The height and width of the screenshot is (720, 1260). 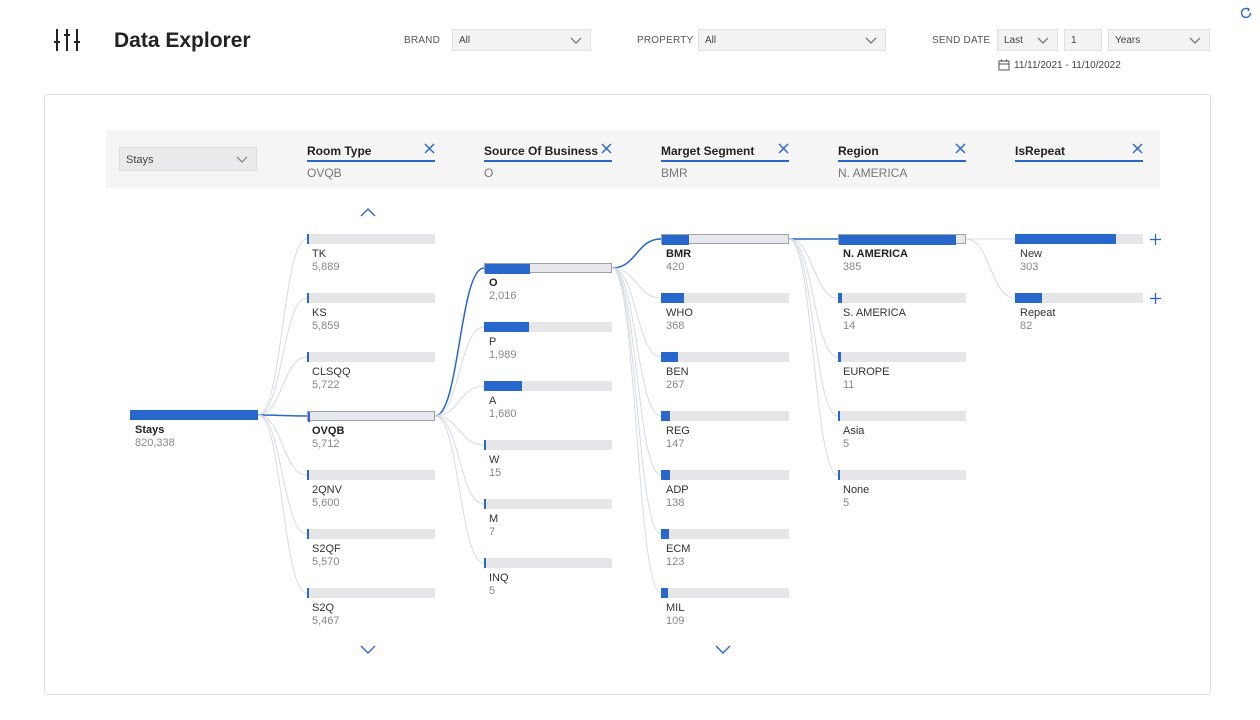 I want to click on date-count-input: 1, so click(x=1083, y=40).